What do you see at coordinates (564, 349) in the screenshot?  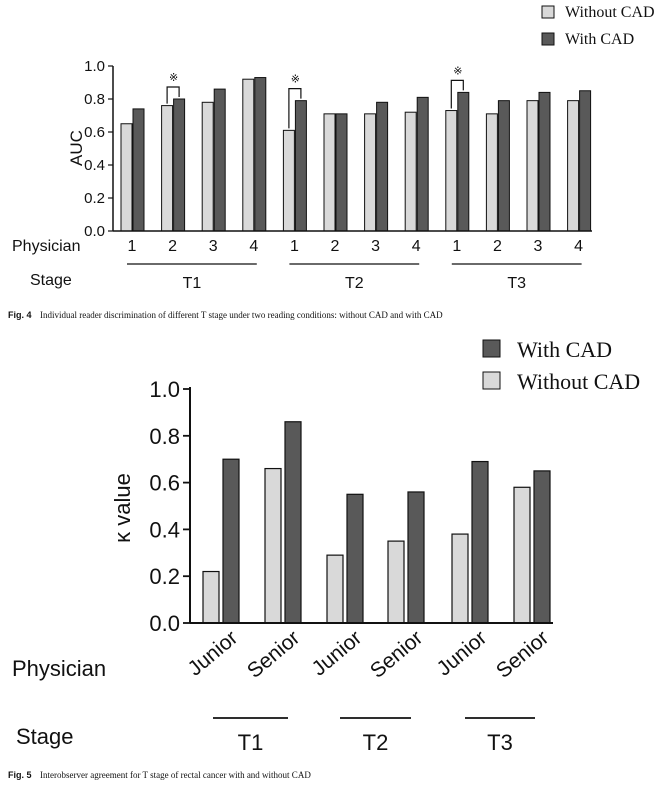 I see `fig5-legend-label-with: With CAD` at bounding box center [564, 349].